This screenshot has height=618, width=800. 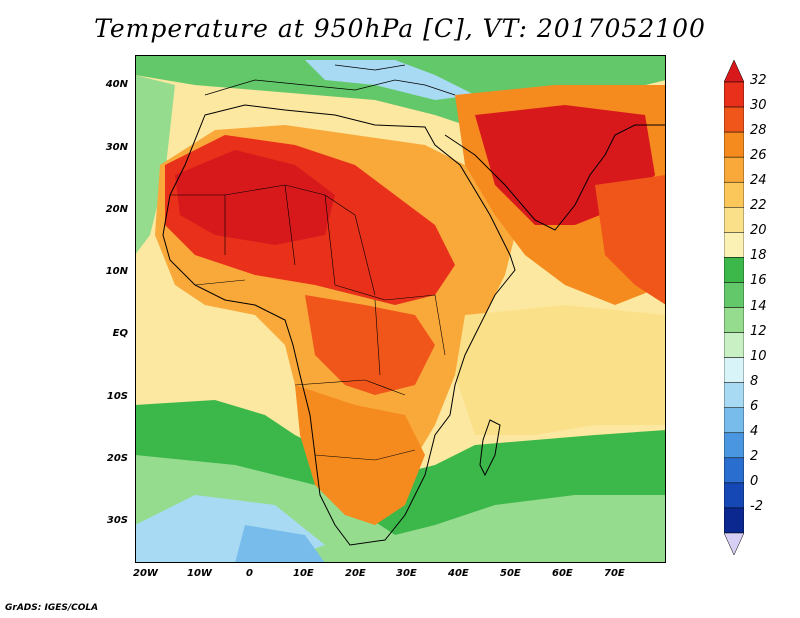 I want to click on colorbar-label: 26, so click(x=758, y=156).